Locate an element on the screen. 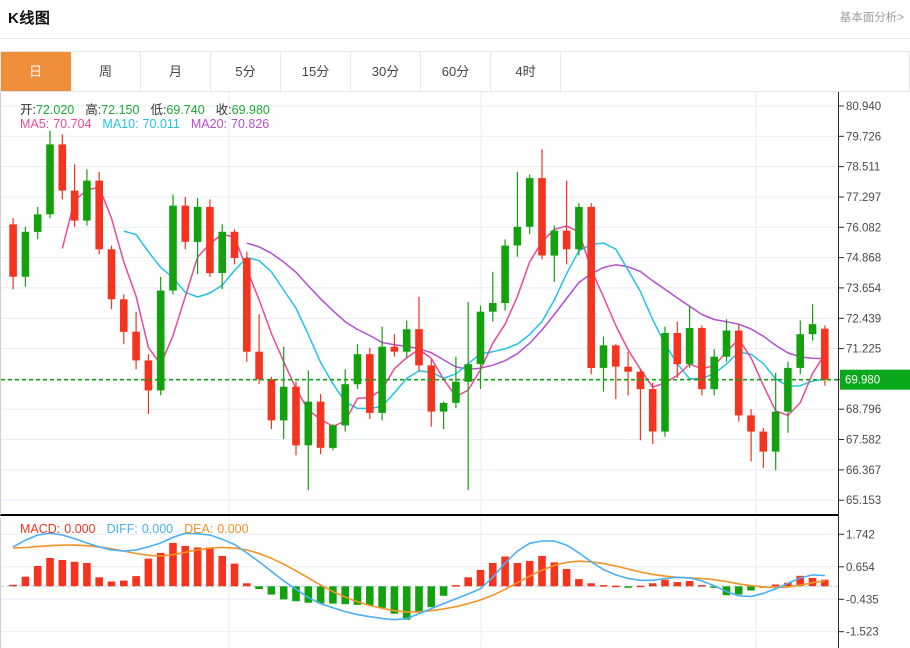 This screenshot has height=648, width=910. macd-item-2: DEA: 0.000 is located at coordinates (216, 529).